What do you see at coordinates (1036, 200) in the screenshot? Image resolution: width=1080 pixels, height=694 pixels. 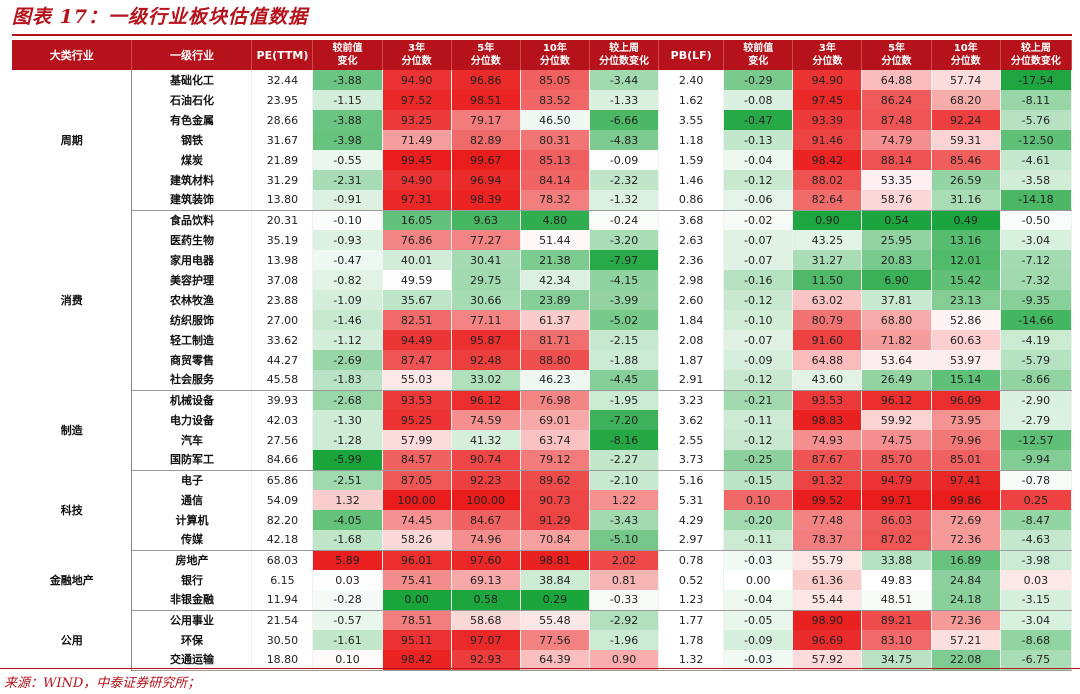 I see `value-cell: -14.18` at bounding box center [1036, 200].